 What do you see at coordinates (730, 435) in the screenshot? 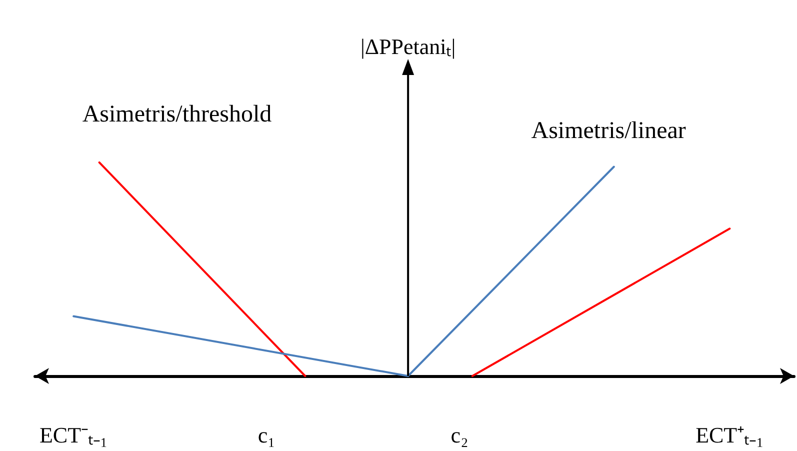
I see `x-tick-label: ECT⁺ₜ₋₁` at bounding box center [730, 435].